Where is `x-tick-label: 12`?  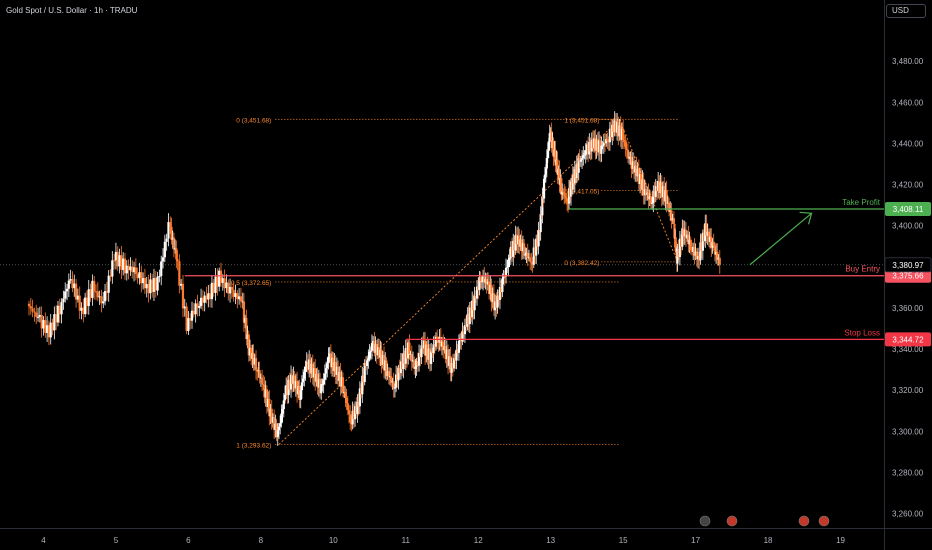
x-tick-label: 12 is located at coordinates (478, 540).